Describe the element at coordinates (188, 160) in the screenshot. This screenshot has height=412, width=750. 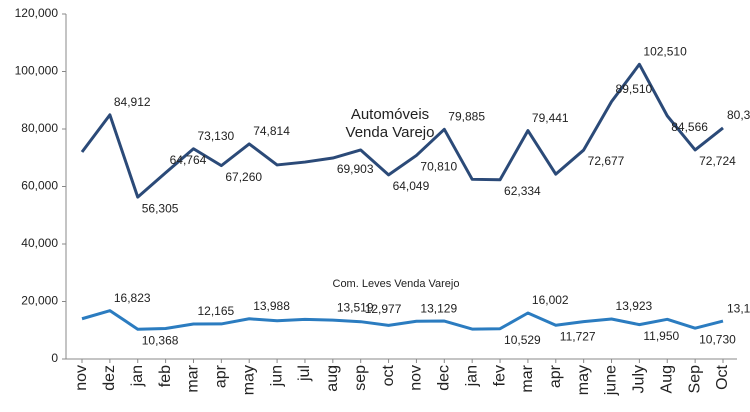
I see `value-label: 64,764` at that location.